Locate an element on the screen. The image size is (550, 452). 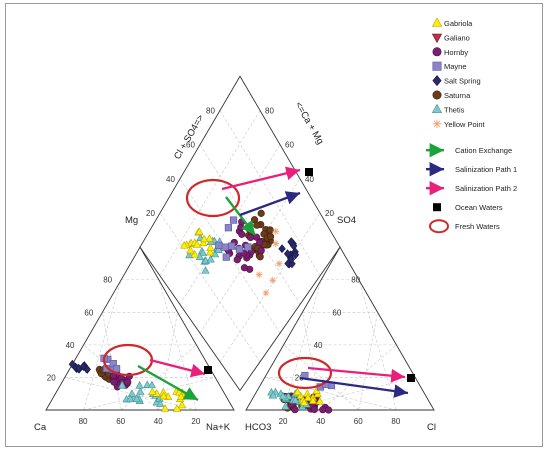
label-cl: Cl is located at coordinates (431, 427).